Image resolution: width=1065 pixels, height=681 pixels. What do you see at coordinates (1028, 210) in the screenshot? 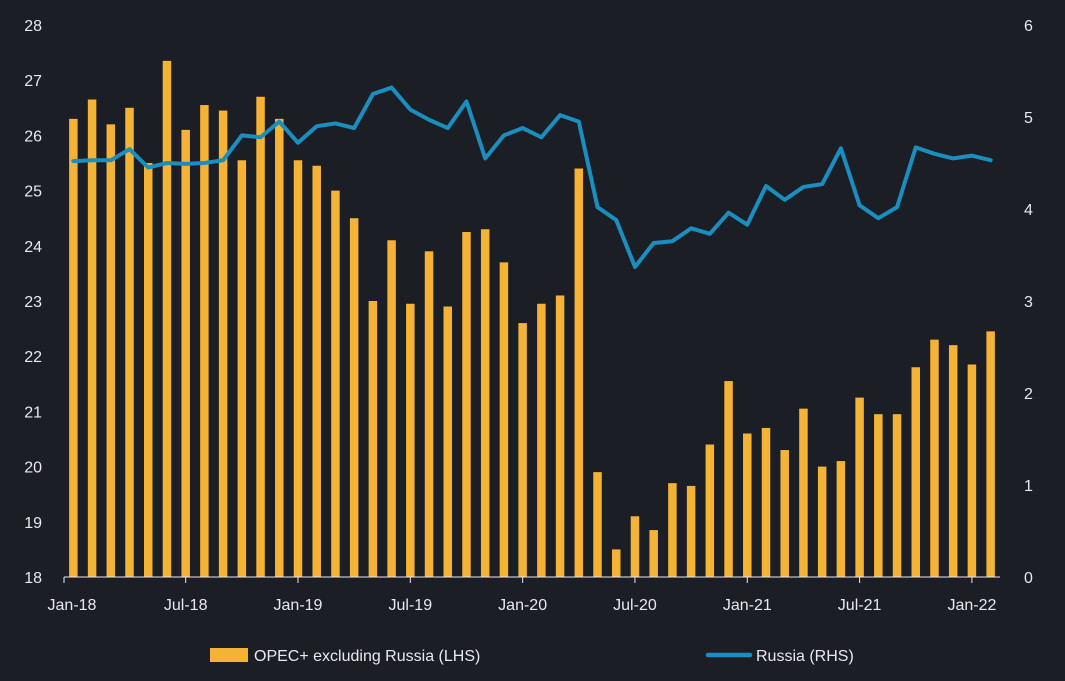
I see `y-right-tick-label: 4` at bounding box center [1028, 210].